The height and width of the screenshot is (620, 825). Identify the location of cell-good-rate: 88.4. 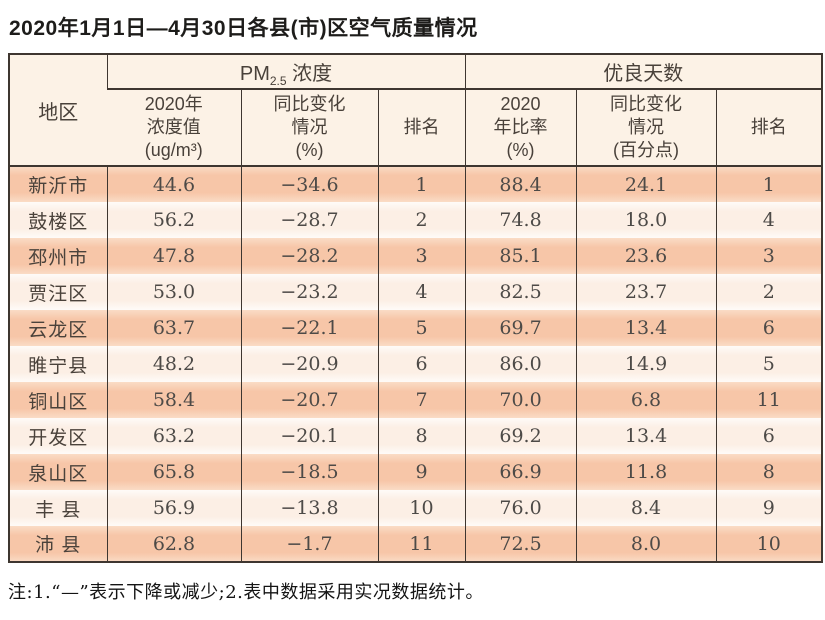
(520, 184).